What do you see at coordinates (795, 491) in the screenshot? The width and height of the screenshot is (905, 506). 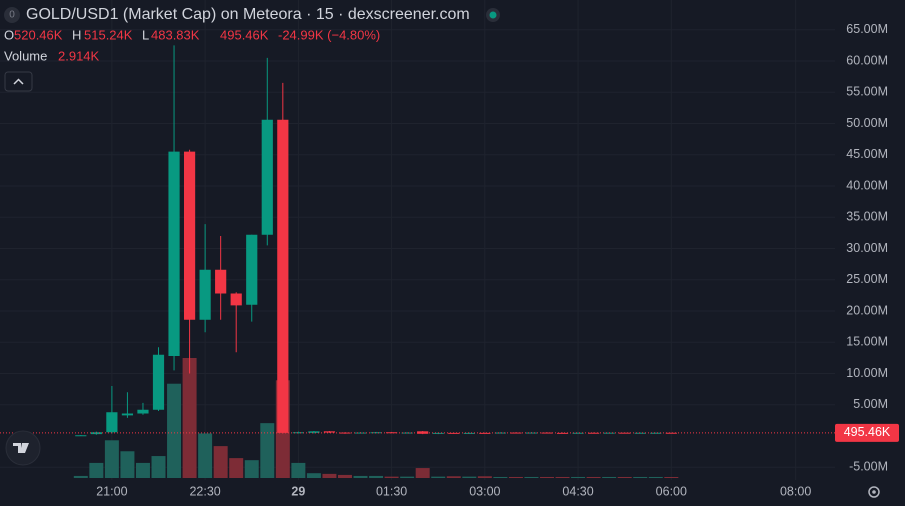 I see `x-tick-label: 08:00` at bounding box center [795, 491].